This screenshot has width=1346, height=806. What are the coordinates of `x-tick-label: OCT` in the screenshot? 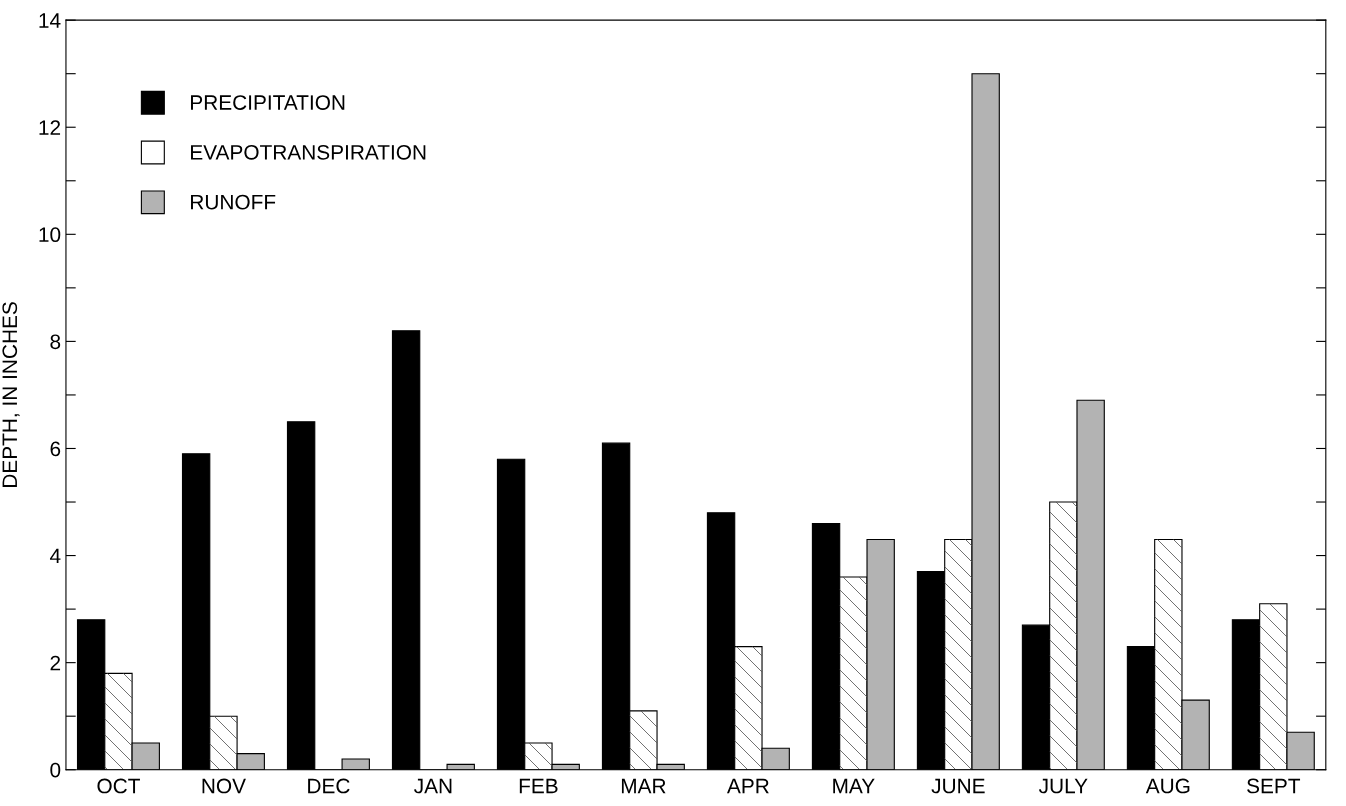 It's located at (118, 786).